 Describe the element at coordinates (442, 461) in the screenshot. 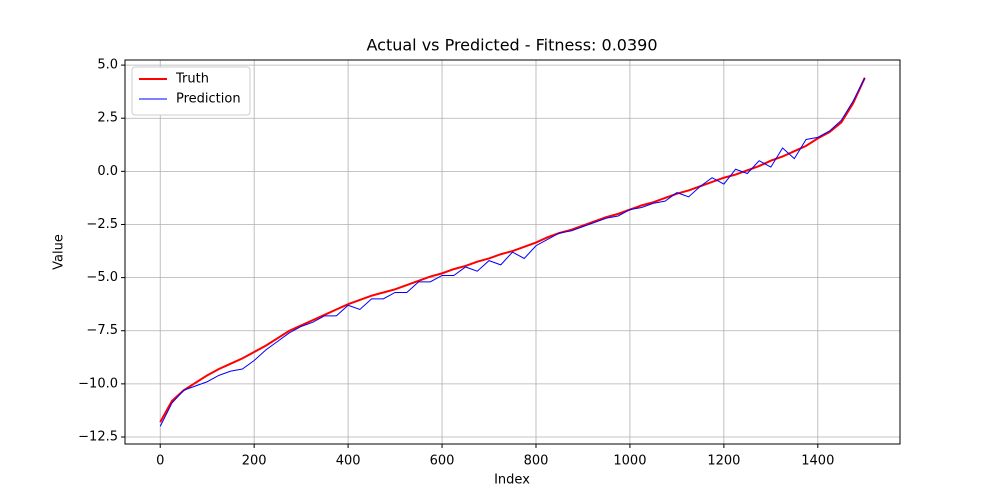

I see `x-tick-label: 600` at that location.